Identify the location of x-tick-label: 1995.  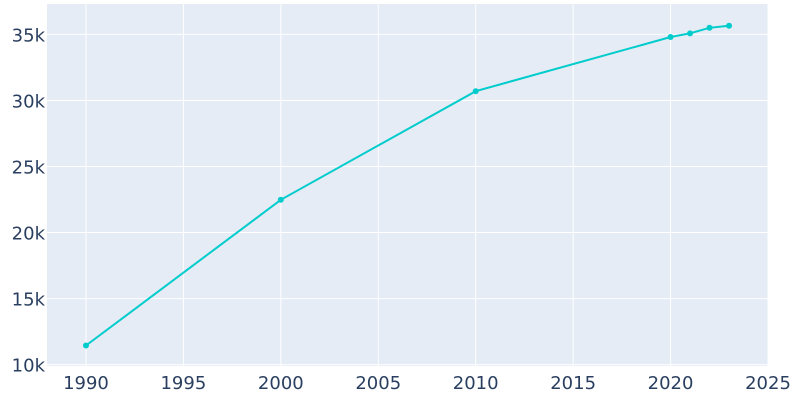
(183, 383).